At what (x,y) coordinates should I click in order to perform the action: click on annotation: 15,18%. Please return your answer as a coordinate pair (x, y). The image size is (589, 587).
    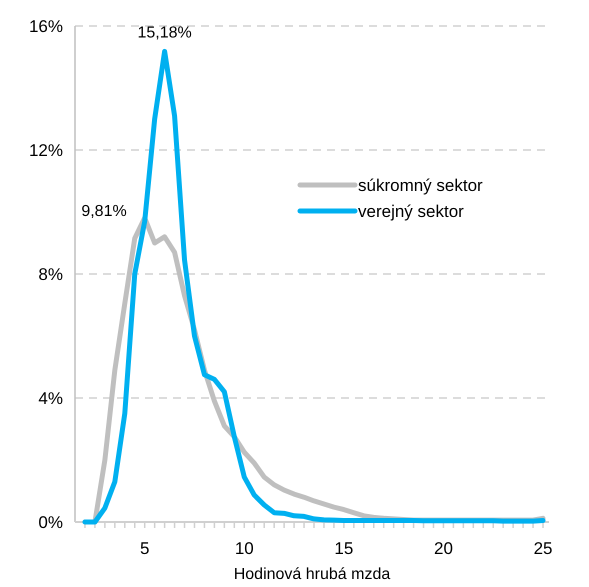
    Looking at the image, I should click on (164, 33).